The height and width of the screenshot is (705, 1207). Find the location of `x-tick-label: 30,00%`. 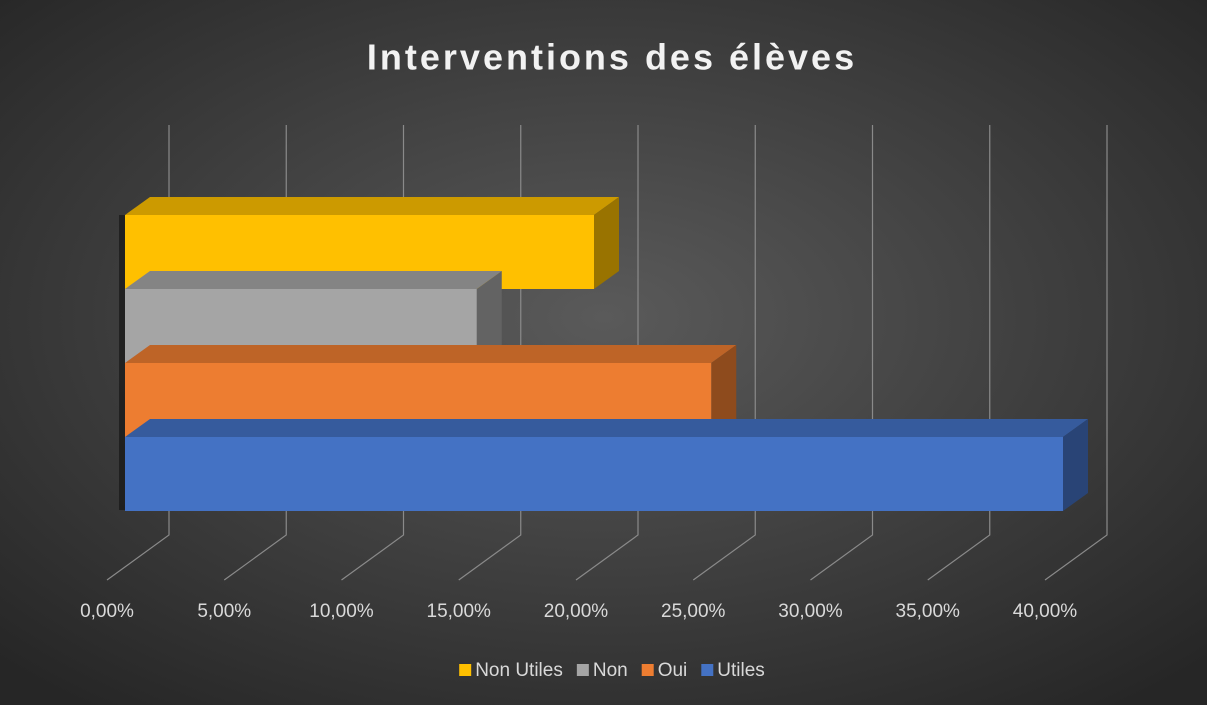

x-tick-label: 30,00% is located at coordinates (810, 611).